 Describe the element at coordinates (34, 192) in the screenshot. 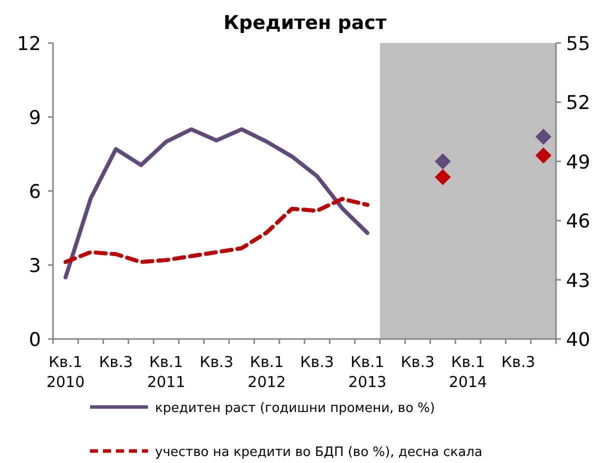

I see `y-tick-label: 6` at that location.